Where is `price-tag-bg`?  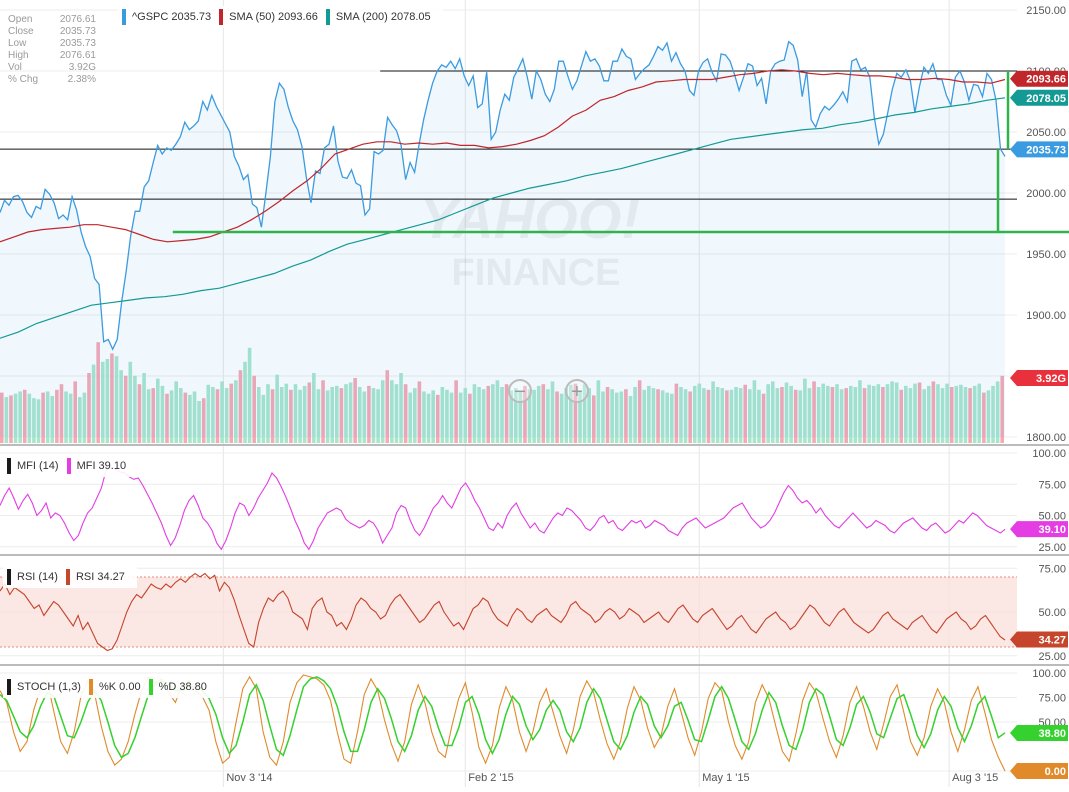
price-tag-bg is located at coordinates (1039, 149).